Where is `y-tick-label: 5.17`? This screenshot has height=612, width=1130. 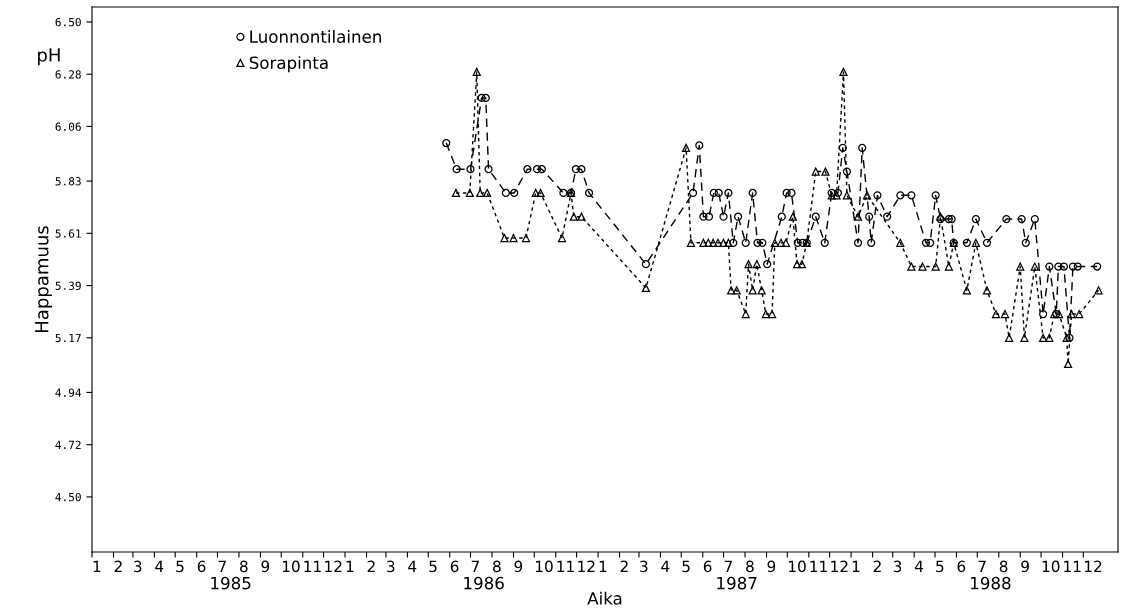 y-tick-label: 5.17 is located at coordinates (68, 338).